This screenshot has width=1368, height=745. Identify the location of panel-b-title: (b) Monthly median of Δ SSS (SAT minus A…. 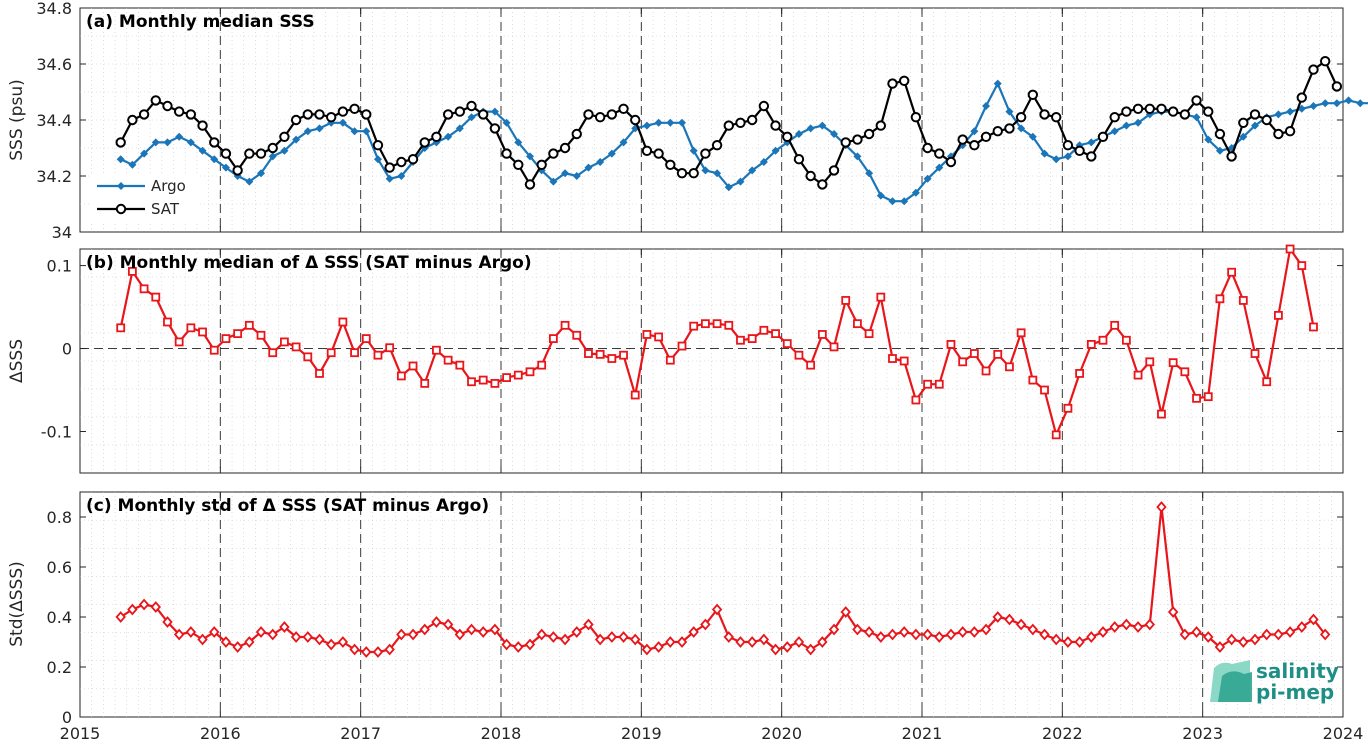
(309, 263).